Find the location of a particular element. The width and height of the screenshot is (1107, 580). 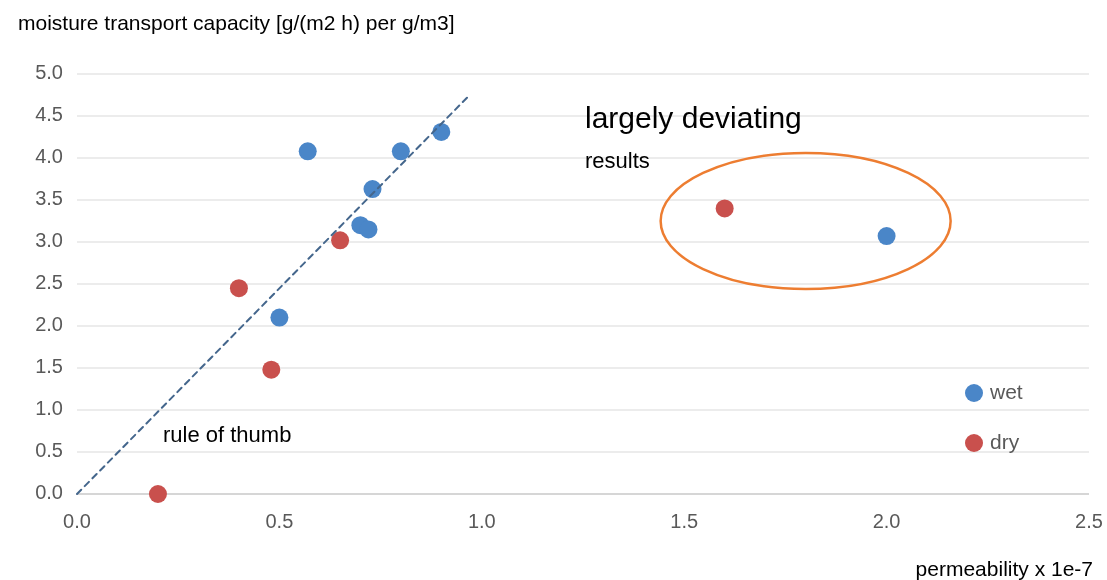

y-tick-label: 0.0 is located at coordinates (49, 492).